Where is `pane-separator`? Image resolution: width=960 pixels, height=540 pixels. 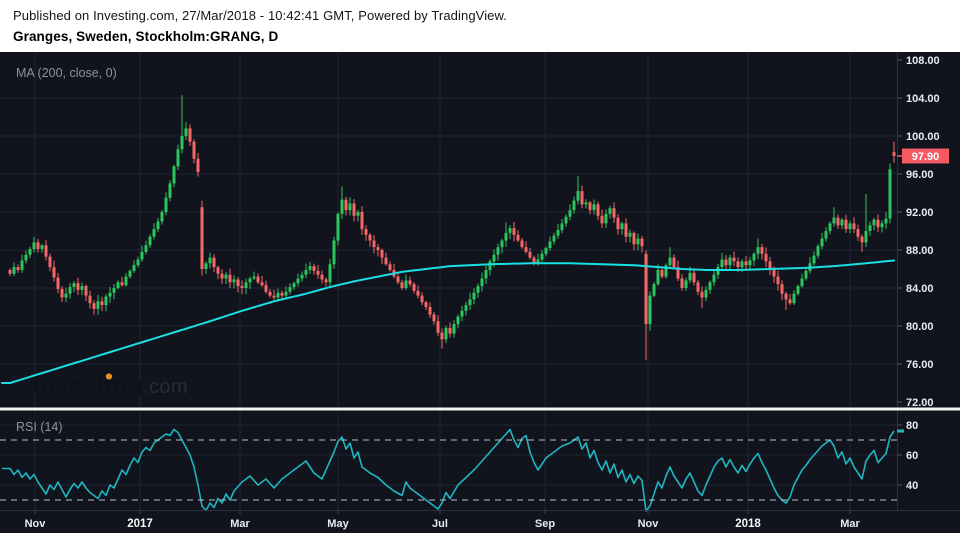 pane-separator is located at coordinates (480, 409).